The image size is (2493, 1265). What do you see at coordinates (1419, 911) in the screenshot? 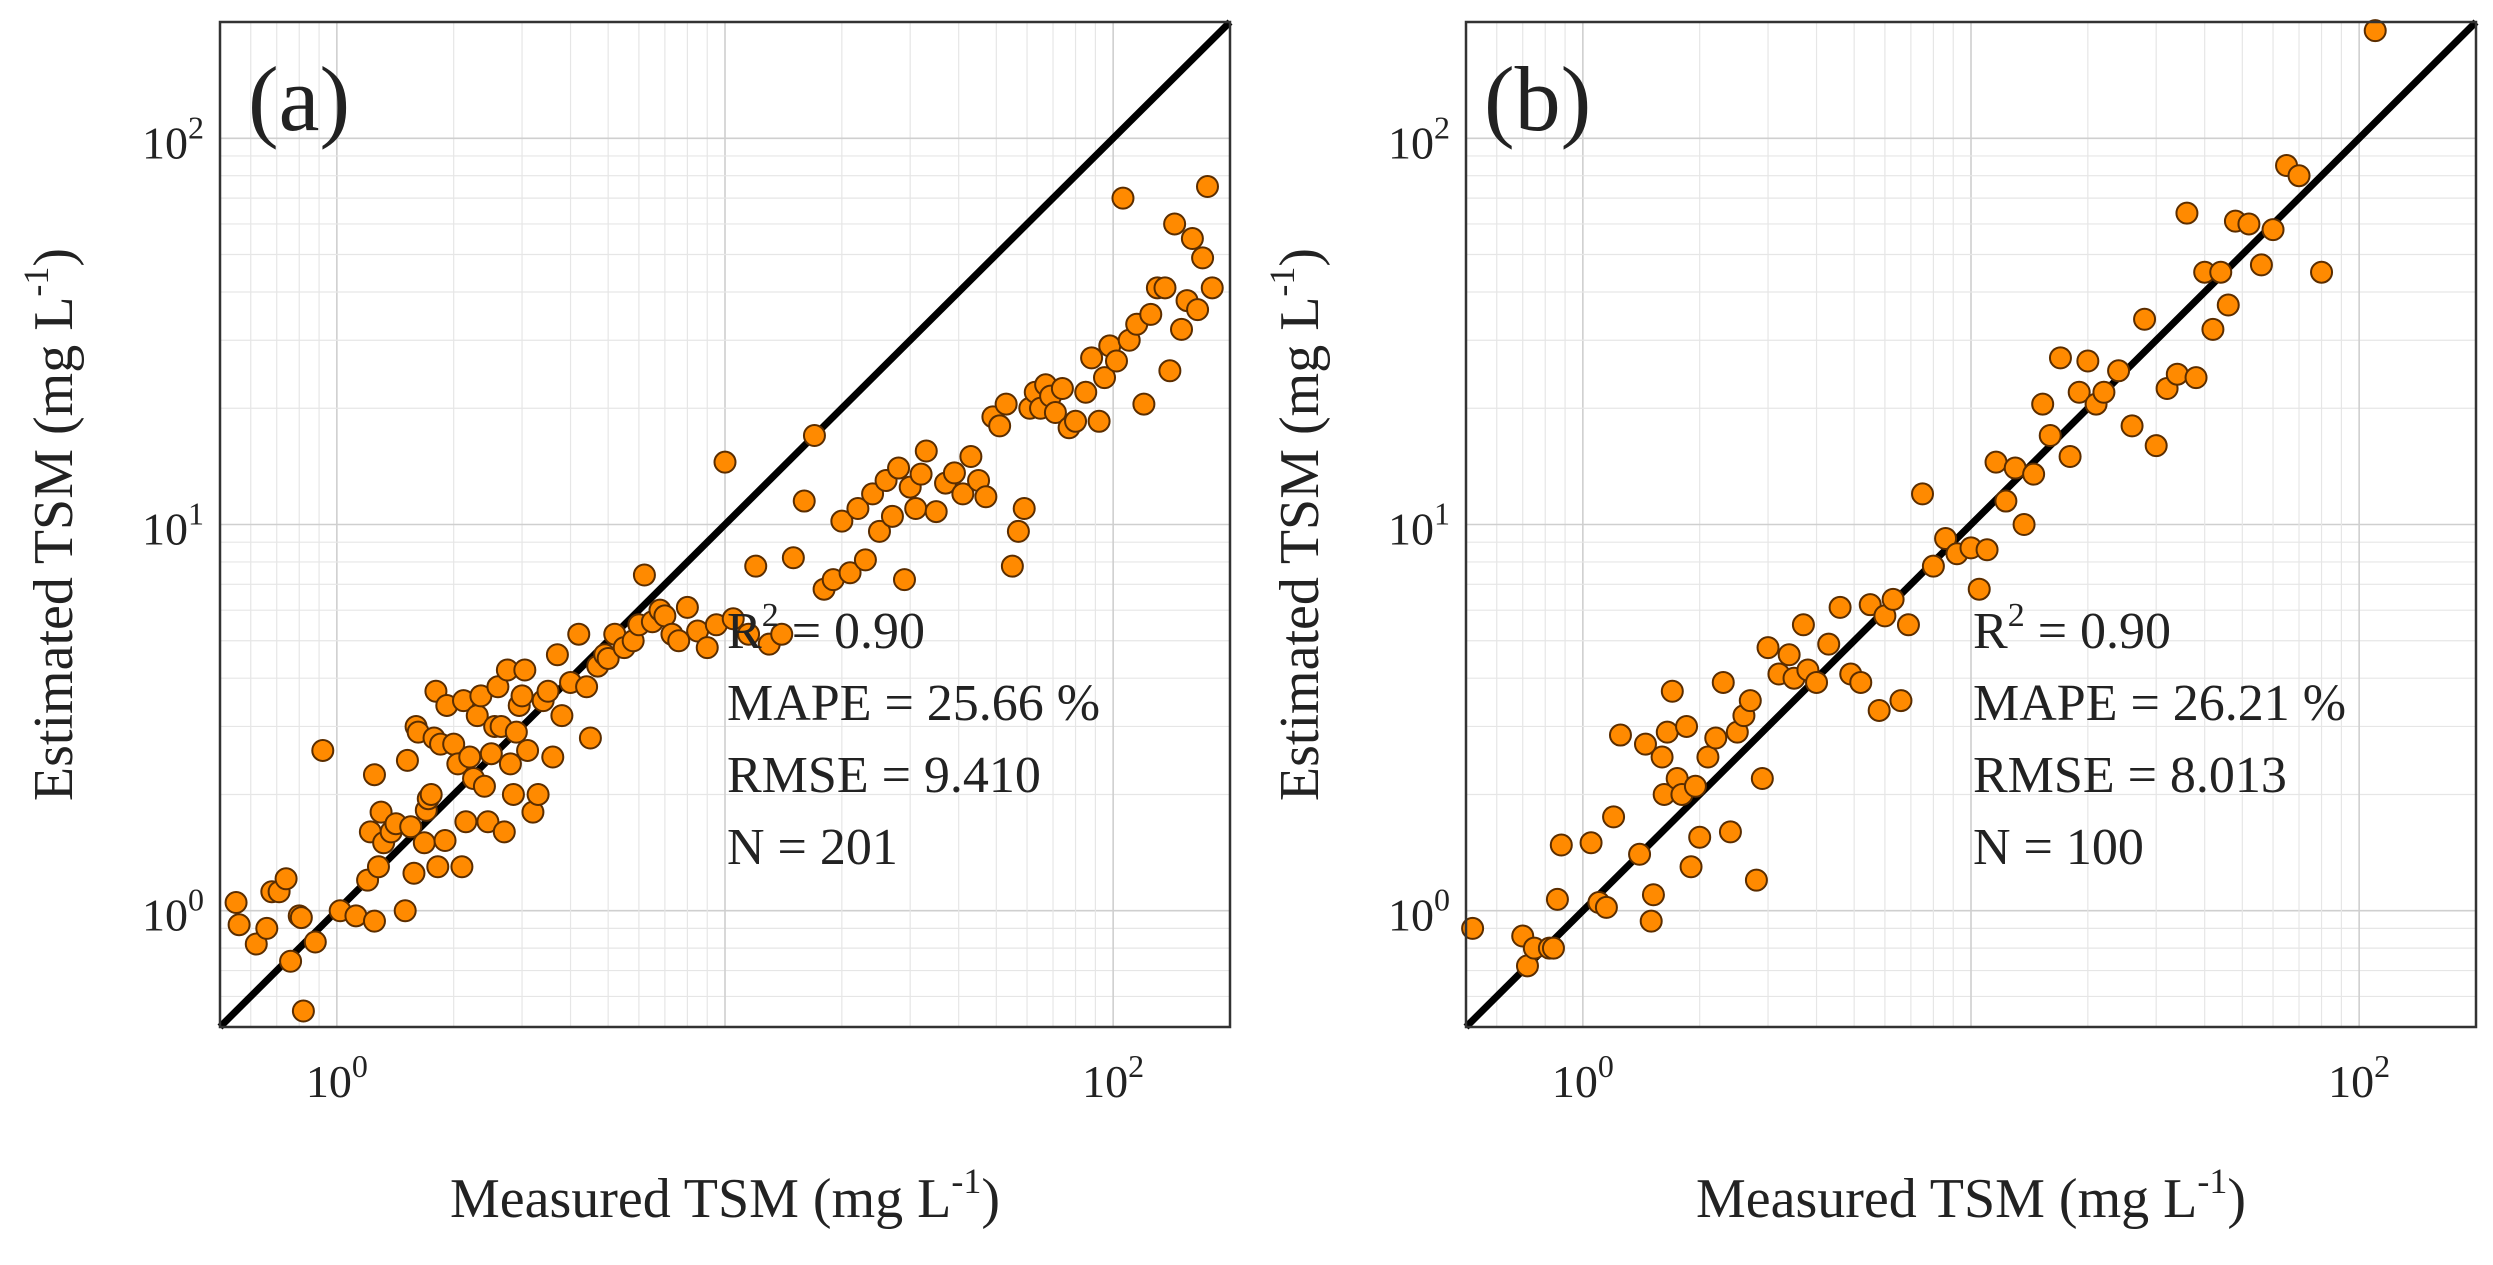
I see `panel-b-y-tick-label: 10⁰` at bounding box center [1419, 911].